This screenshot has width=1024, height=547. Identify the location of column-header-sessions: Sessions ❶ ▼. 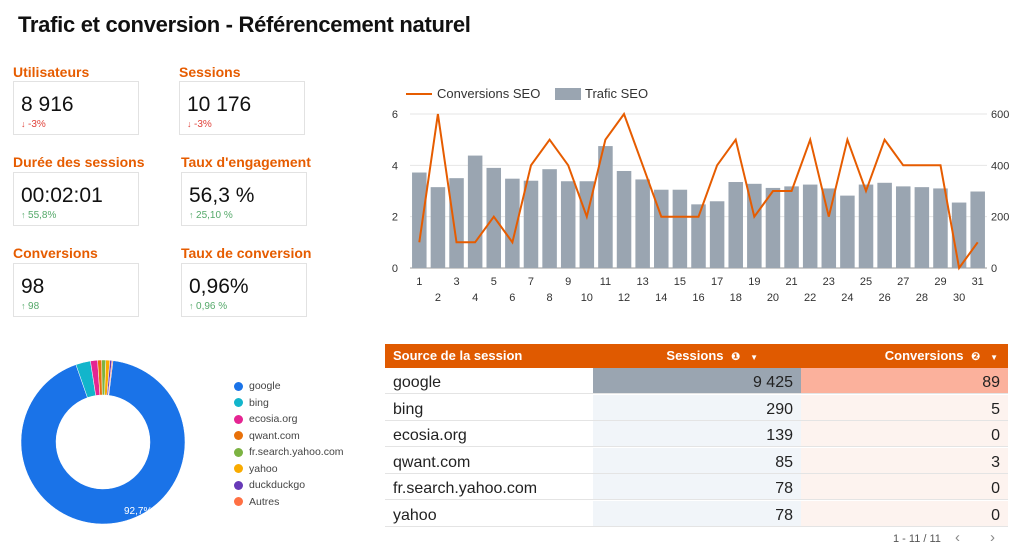
(712, 355).